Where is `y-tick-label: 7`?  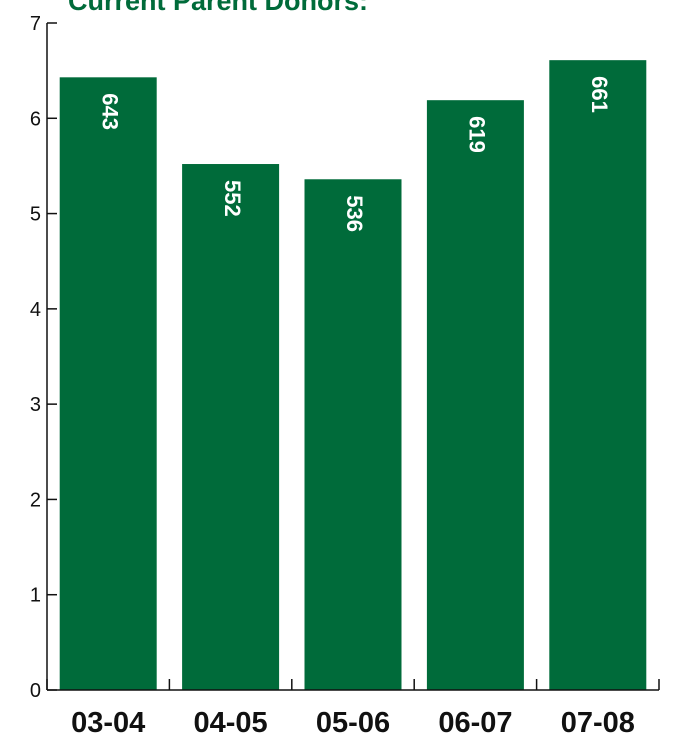
y-tick-label: 7 is located at coordinates (35, 24).